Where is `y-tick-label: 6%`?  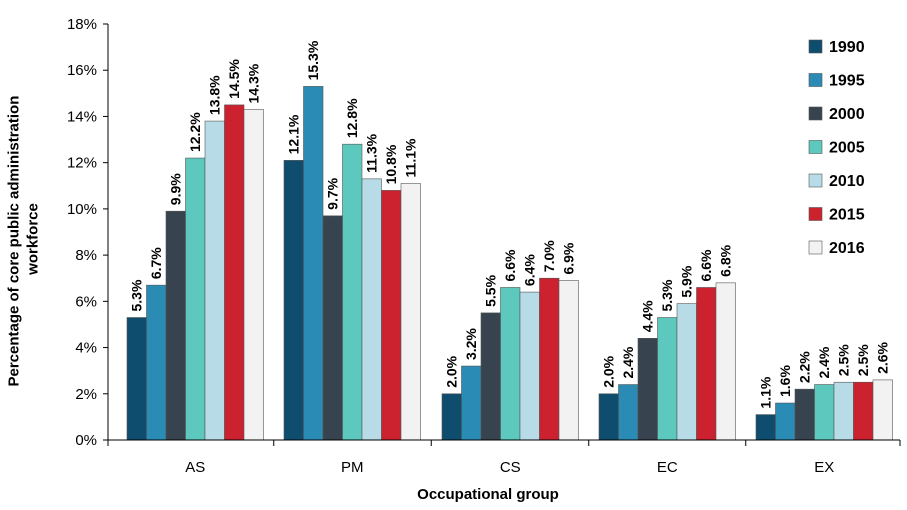 y-tick-label: 6% is located at coordinates (86, 301).